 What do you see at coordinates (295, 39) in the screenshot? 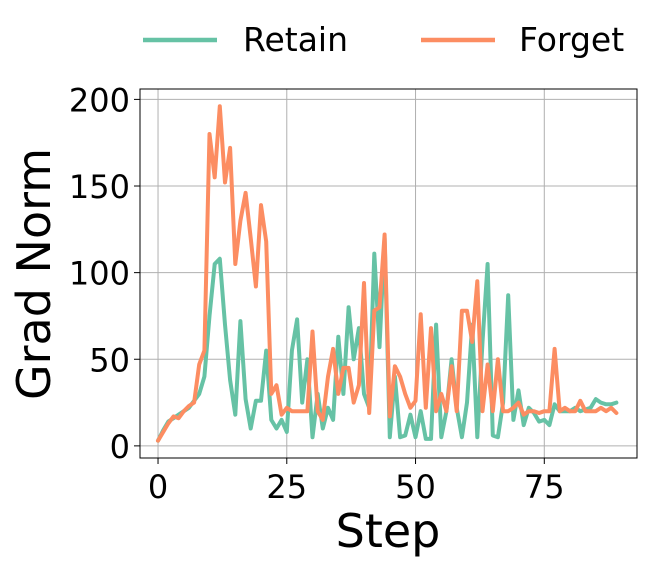
I see `legend-label-retain: Retain` at bounding box center [295, 39].